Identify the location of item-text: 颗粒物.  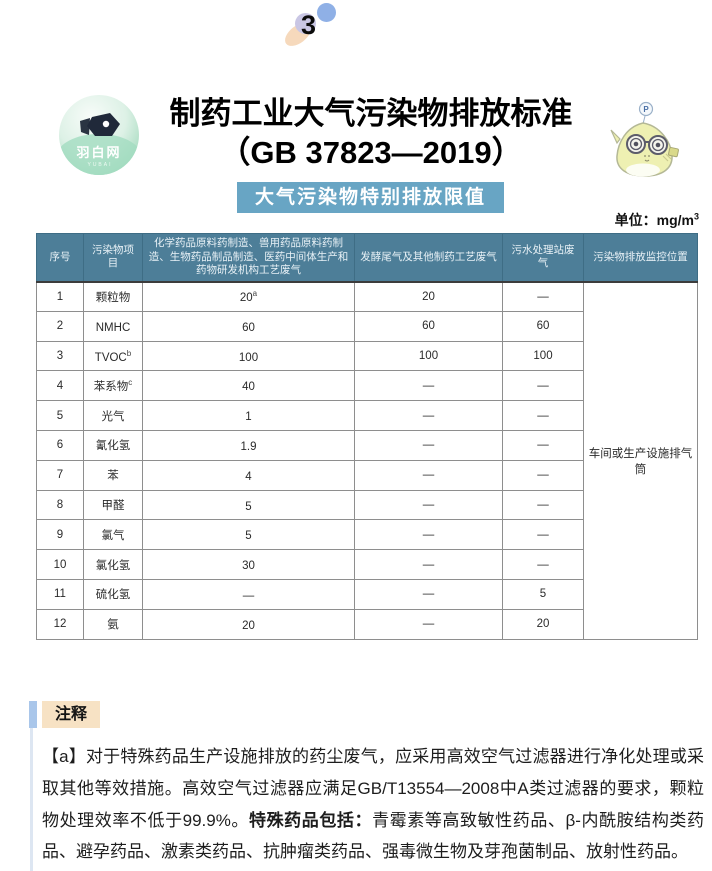
(113, 297).